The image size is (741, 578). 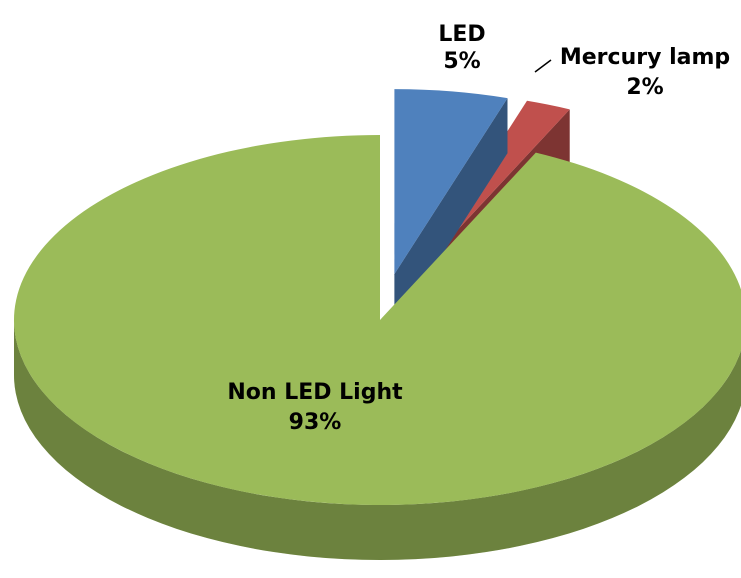 I want to click on slice-value-label: 5%, so click(x=461, y=61).